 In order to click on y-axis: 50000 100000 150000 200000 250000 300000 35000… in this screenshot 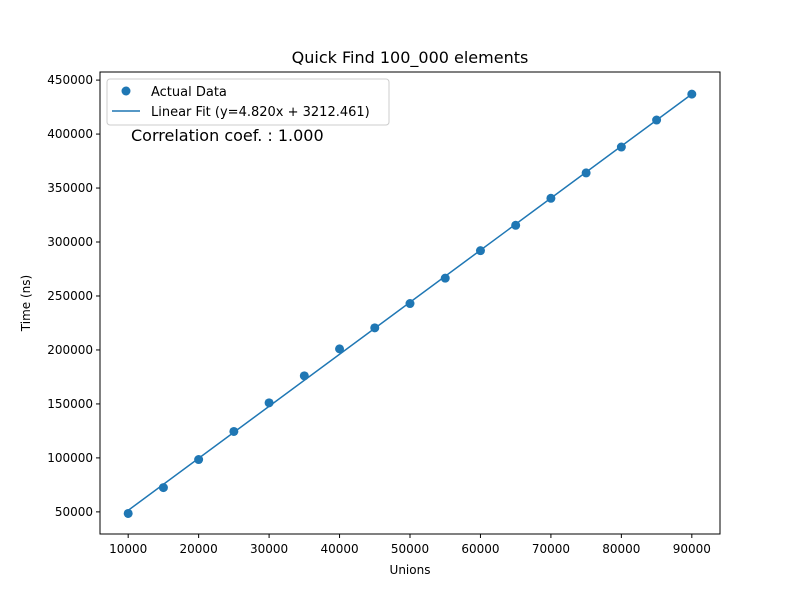, I will do `click(73, 296)`.